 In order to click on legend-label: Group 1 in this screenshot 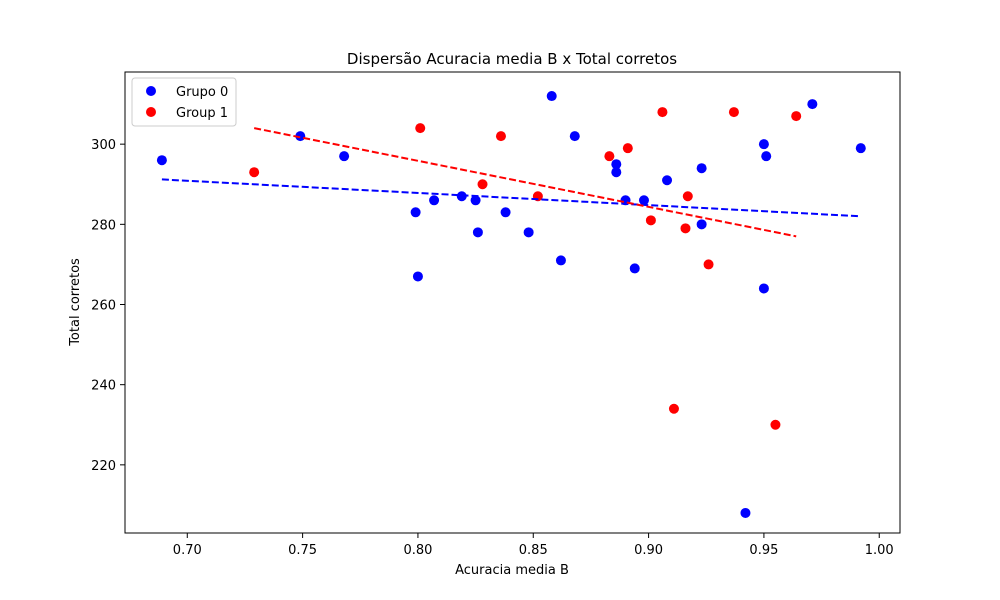, I will do `click(202, 113)`.